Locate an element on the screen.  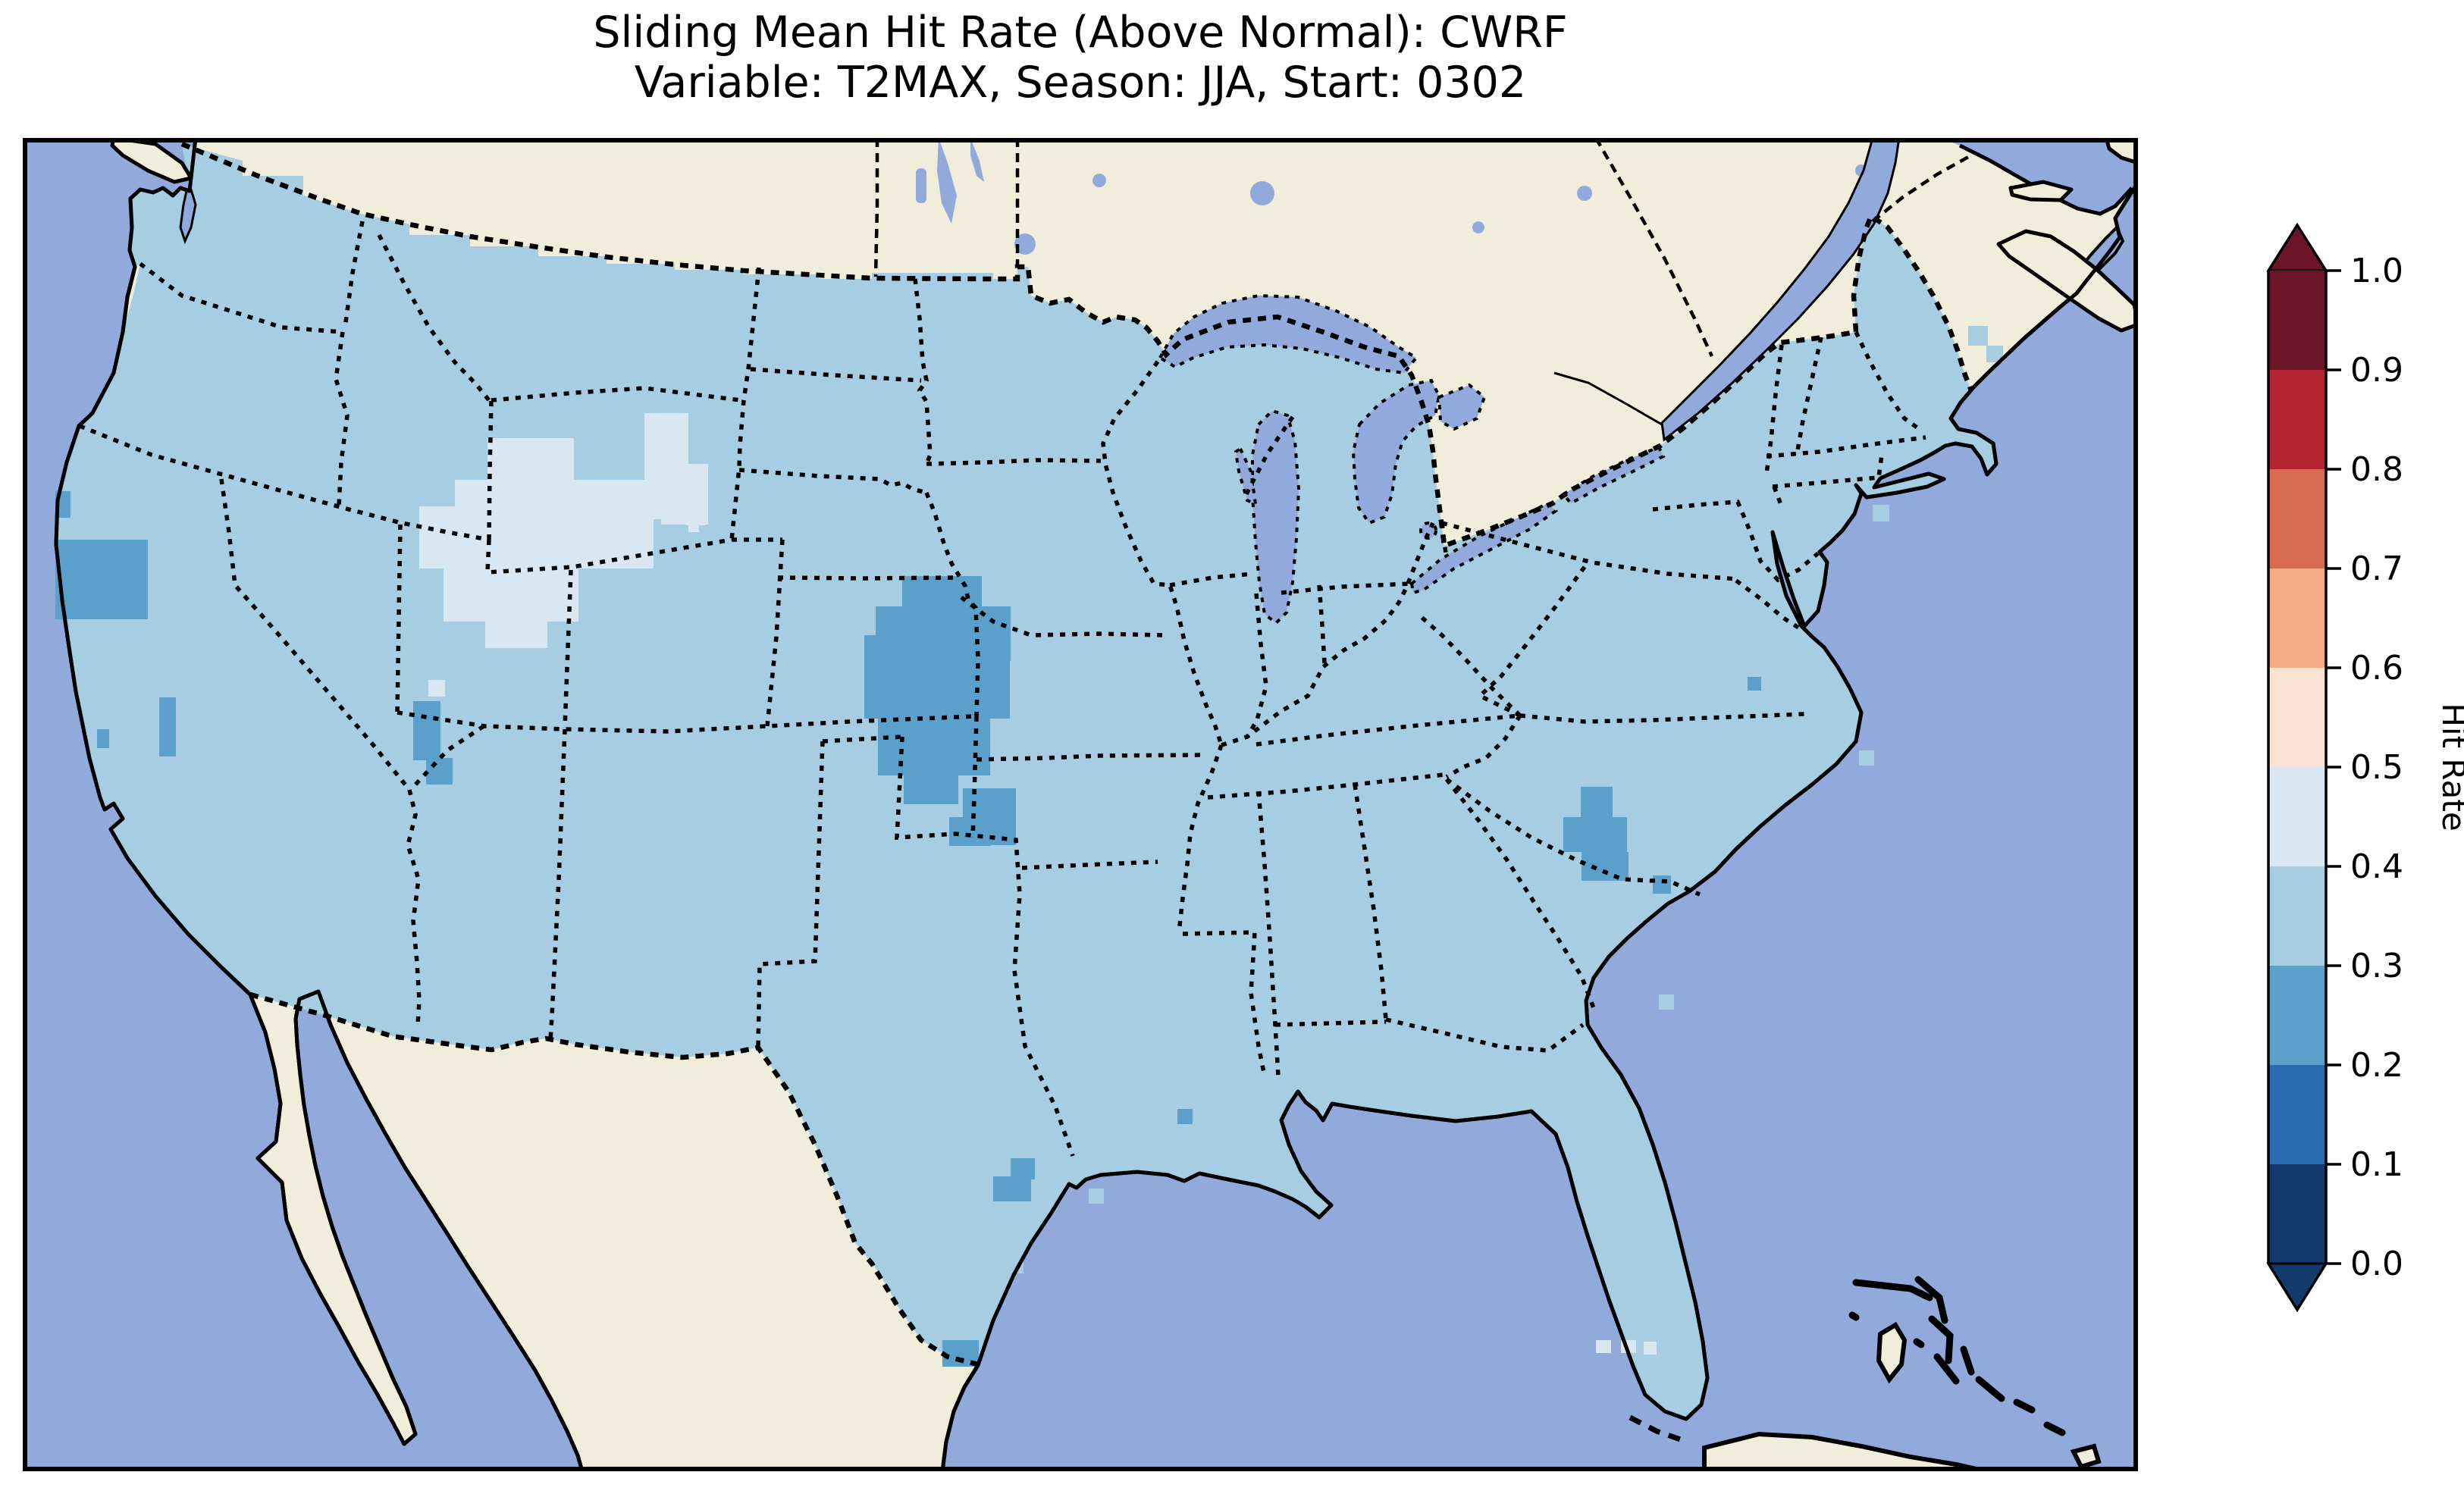
caribbean-islands is located at coordinates (1866, 1373).